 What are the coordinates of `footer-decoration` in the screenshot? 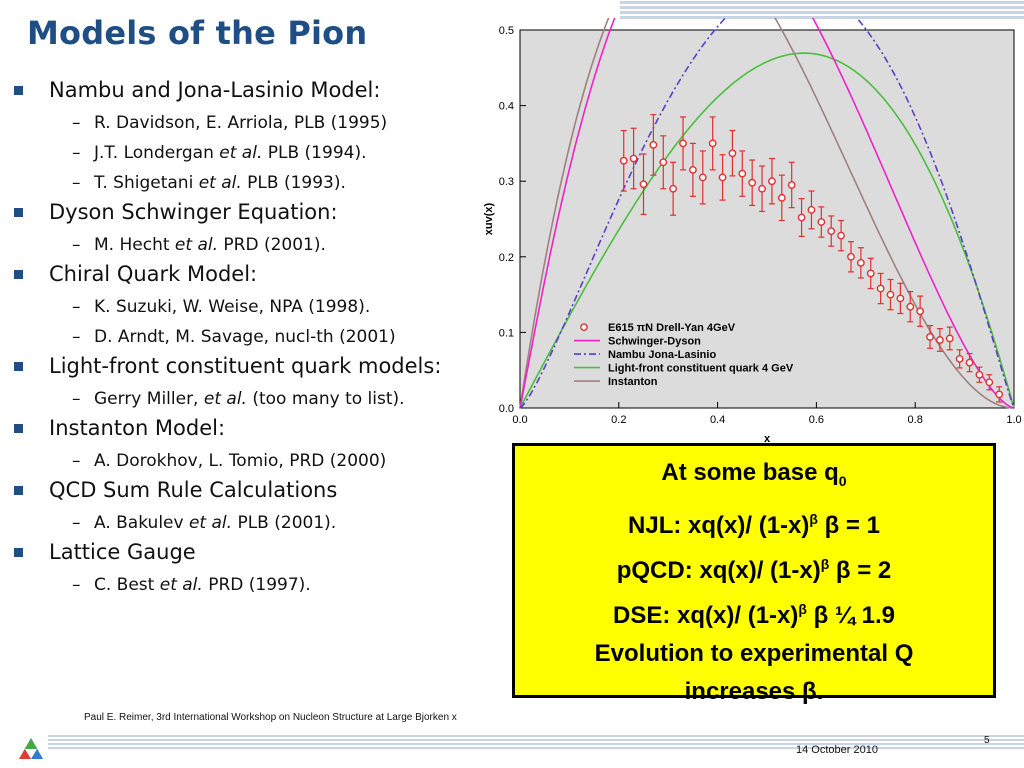 It's located at (536, 741).